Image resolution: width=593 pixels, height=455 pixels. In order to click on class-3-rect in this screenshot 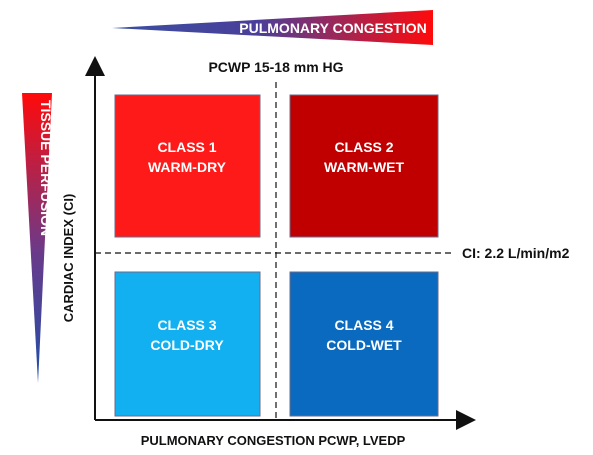, I will do `click(187, 344)`.